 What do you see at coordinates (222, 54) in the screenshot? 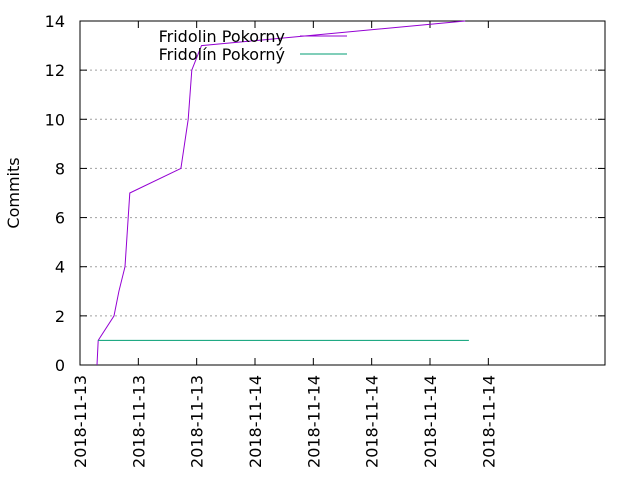
I see `legend-entry-label: Fridolín Pokorný` at bounding box center [222, 54].